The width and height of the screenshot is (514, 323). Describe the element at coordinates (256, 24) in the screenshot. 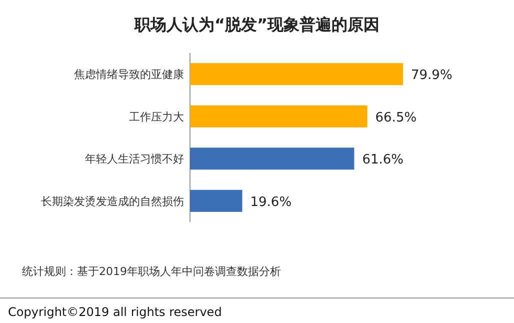

I see `chart-title: 职场人认为“脱发”现象普遍的原因` at that location.